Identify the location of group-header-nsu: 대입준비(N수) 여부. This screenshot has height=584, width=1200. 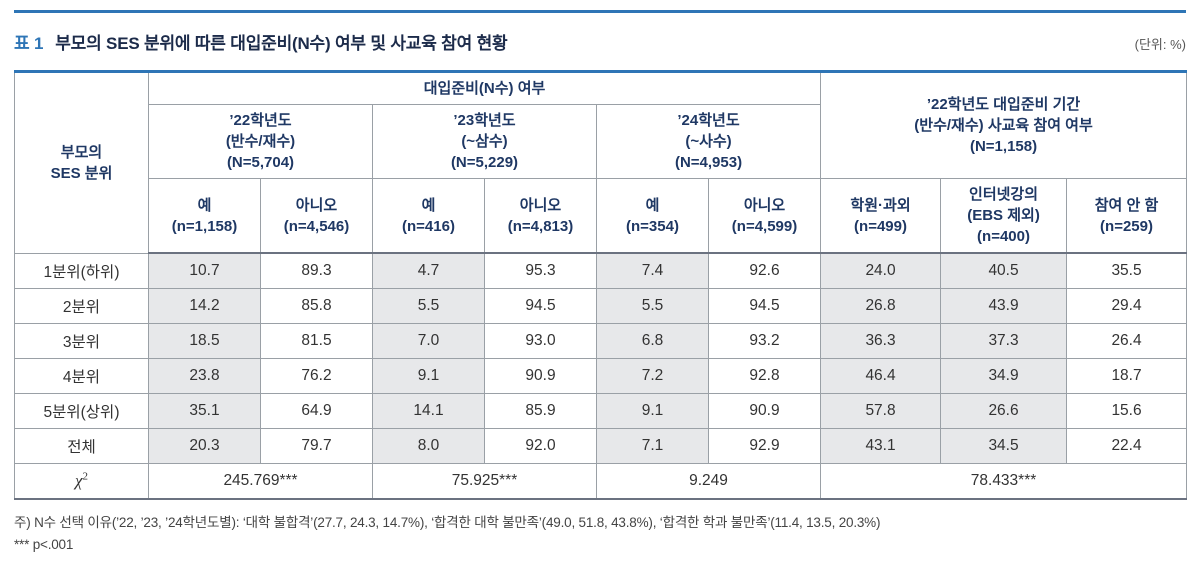
(484, 87).